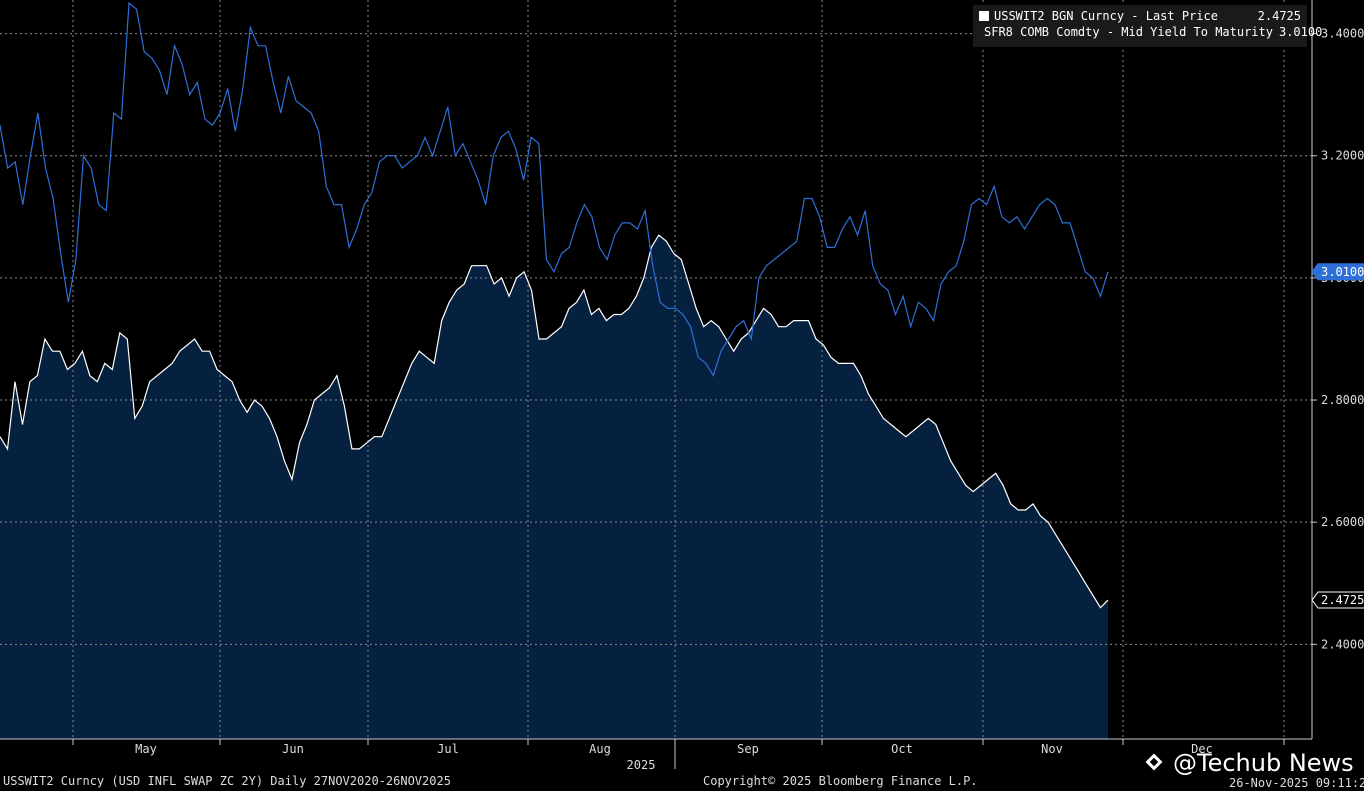 This screenshot has width=1364, height=791. I want to click on watermark: @Techub News, so click(1249, 763).